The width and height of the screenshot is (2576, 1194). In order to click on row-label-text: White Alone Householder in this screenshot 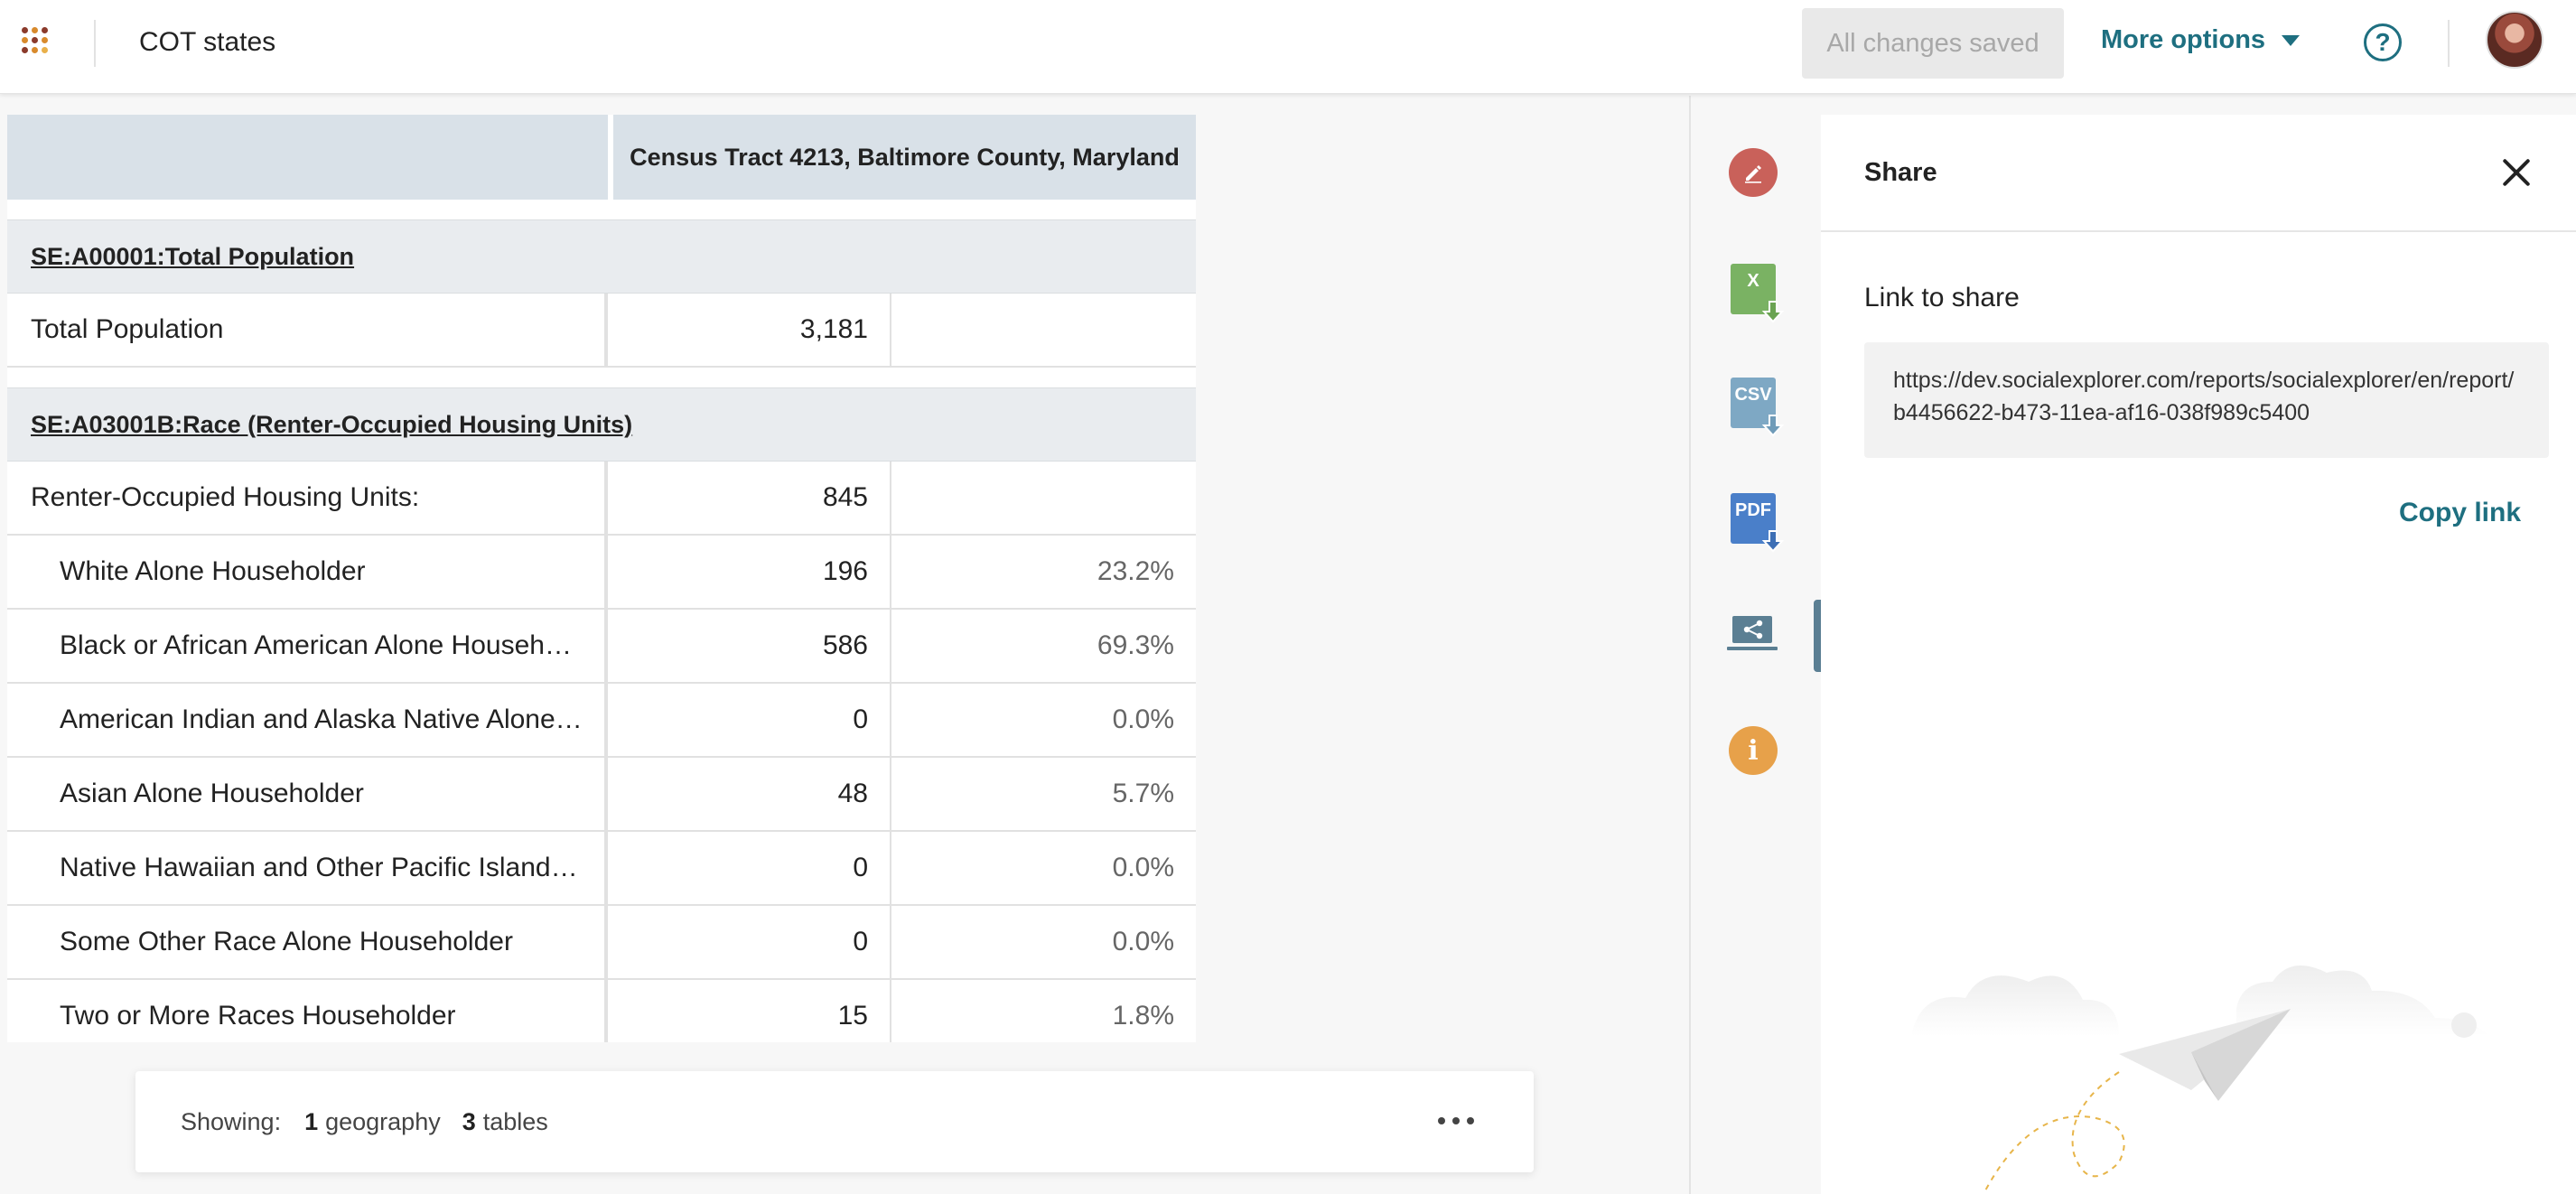, I will do `click(213, 571)`.